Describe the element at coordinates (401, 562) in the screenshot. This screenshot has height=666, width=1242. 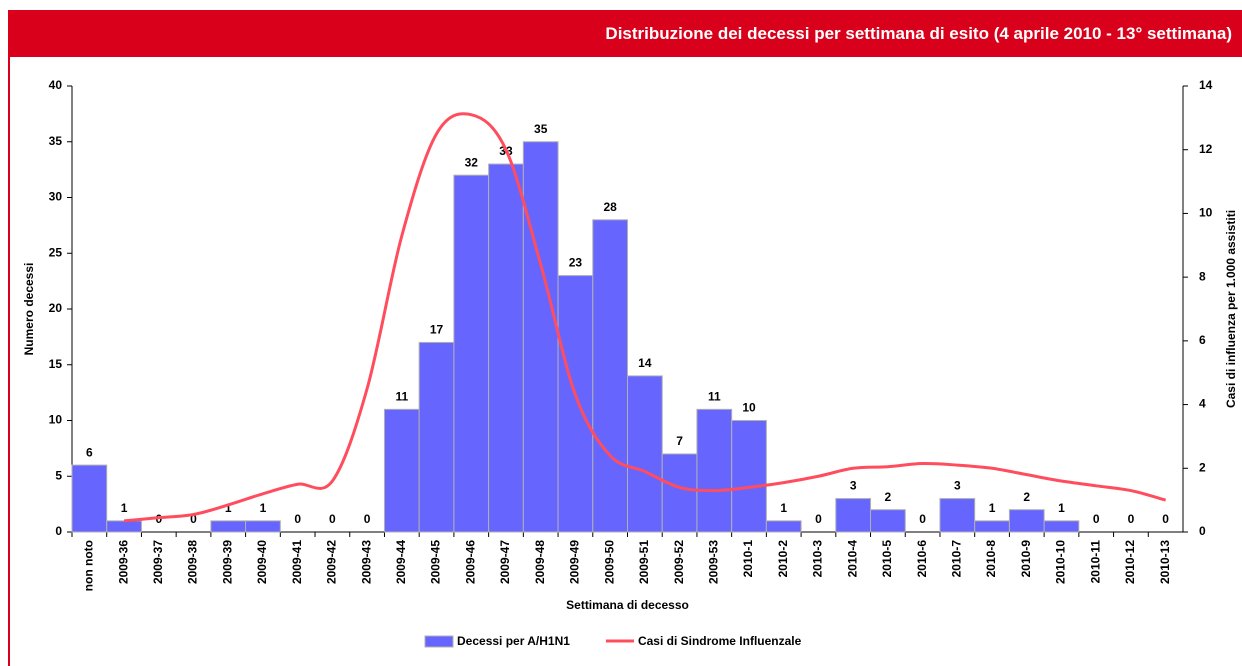
I see `x-tick-label: 2009-44` at that location.